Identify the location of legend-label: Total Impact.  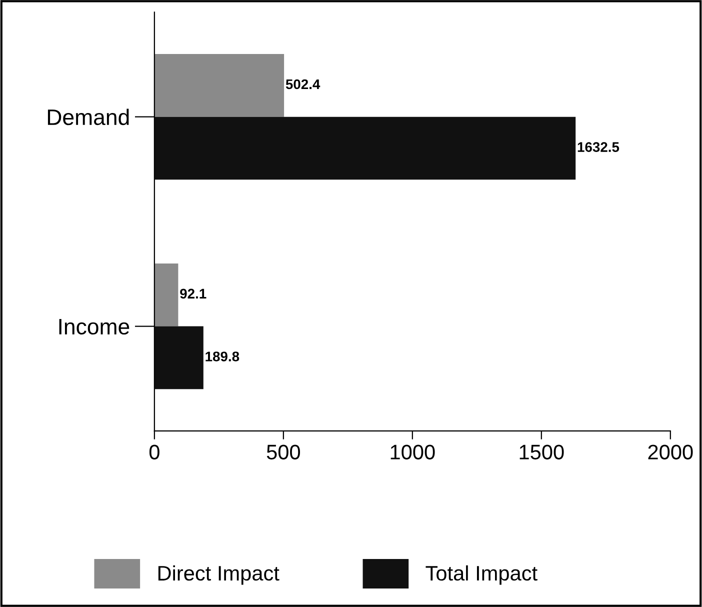
(482, 575).